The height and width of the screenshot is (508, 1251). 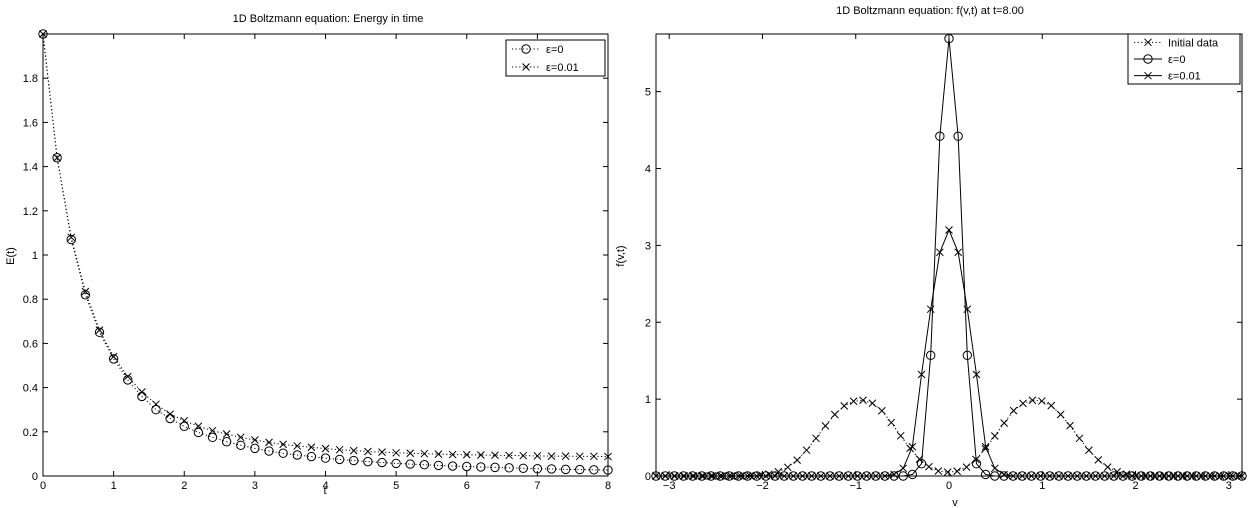 I want to click on x-axis-label: v, so click(x=955, y=502).